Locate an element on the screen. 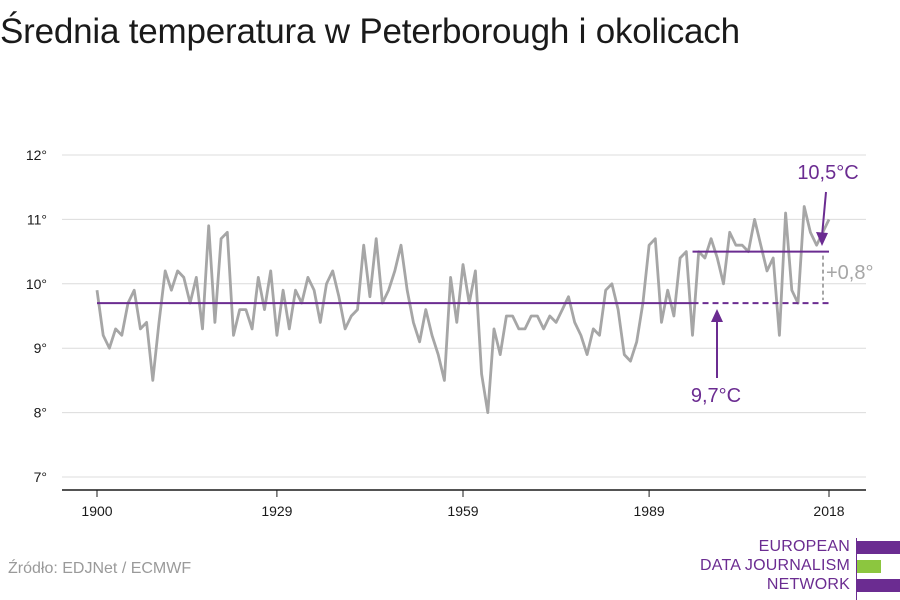  annotations: 10,5°C 9,7°C +0,8° is located at coordinates (782, 284).